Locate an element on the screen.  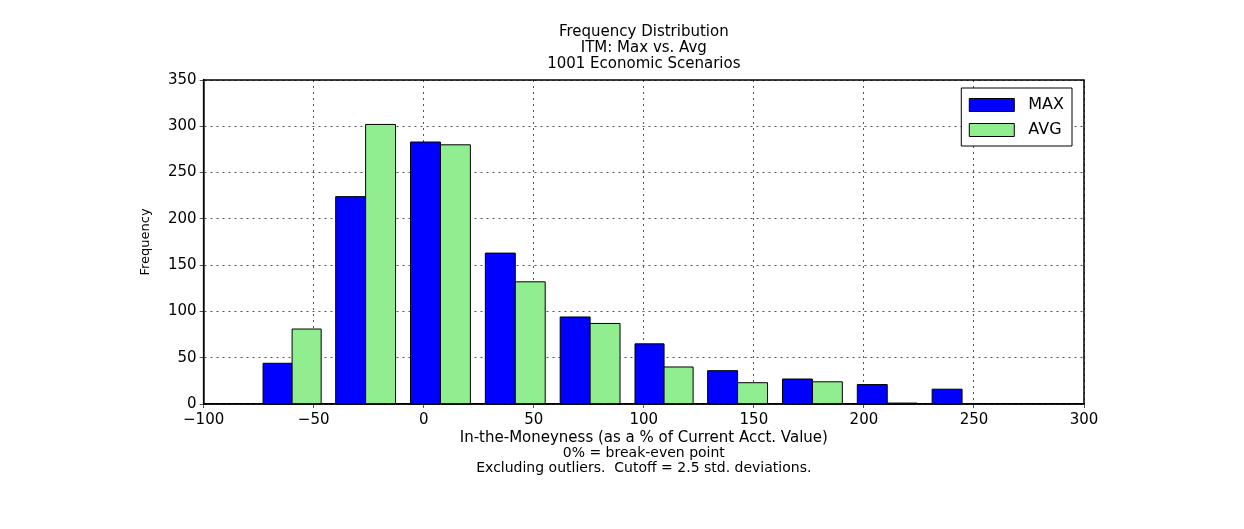
legend-label: MAX is located at coordinates (1046, 103).